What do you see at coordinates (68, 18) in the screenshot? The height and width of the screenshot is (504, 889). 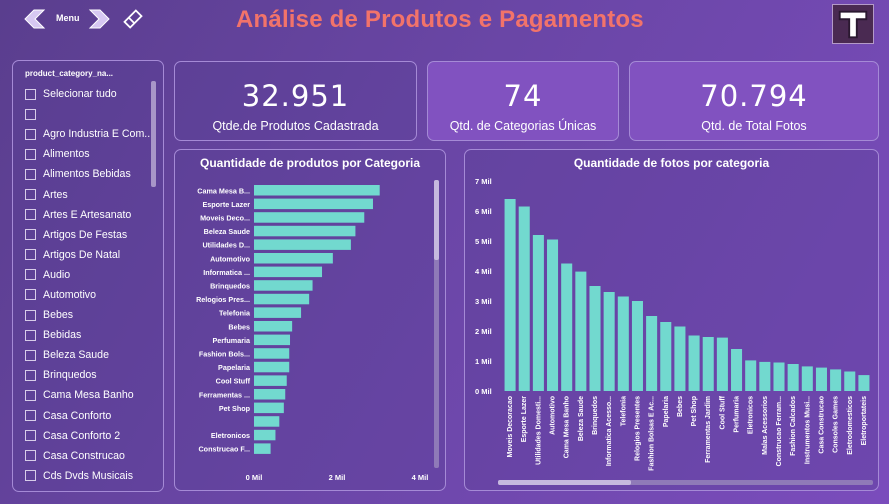 I see `menu-label: Menu` at bounding box center [68, 18].